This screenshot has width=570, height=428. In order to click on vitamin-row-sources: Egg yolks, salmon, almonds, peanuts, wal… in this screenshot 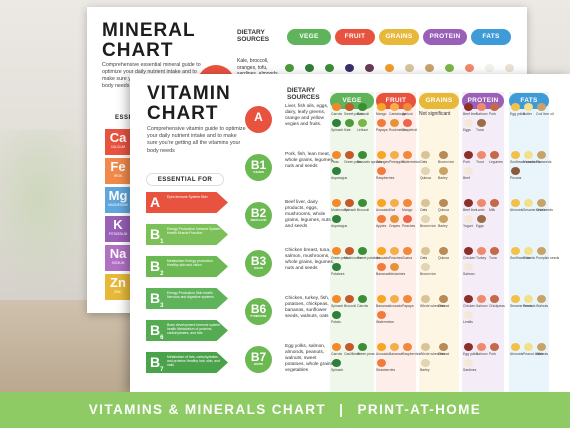, I will do `click(310, 358)`.